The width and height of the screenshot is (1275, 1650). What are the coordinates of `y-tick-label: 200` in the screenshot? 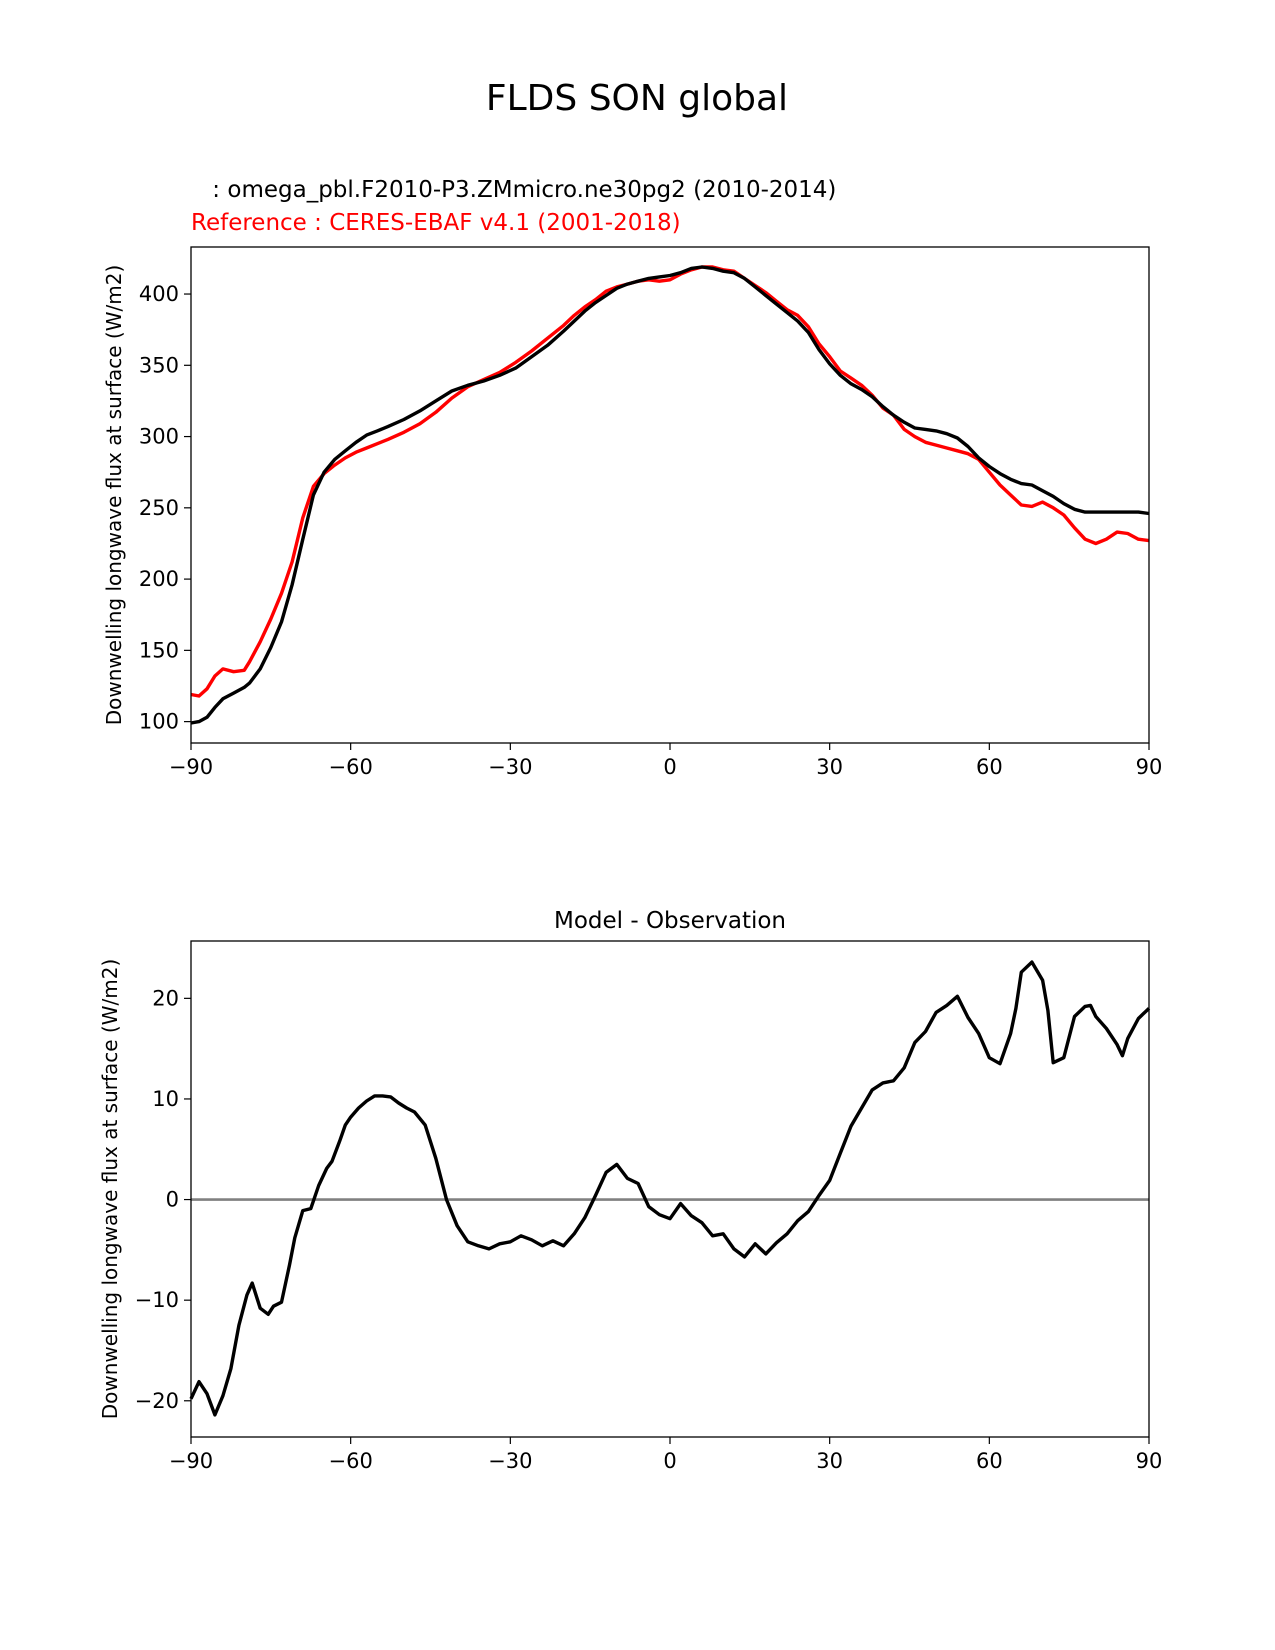 It's located at (159, 579).